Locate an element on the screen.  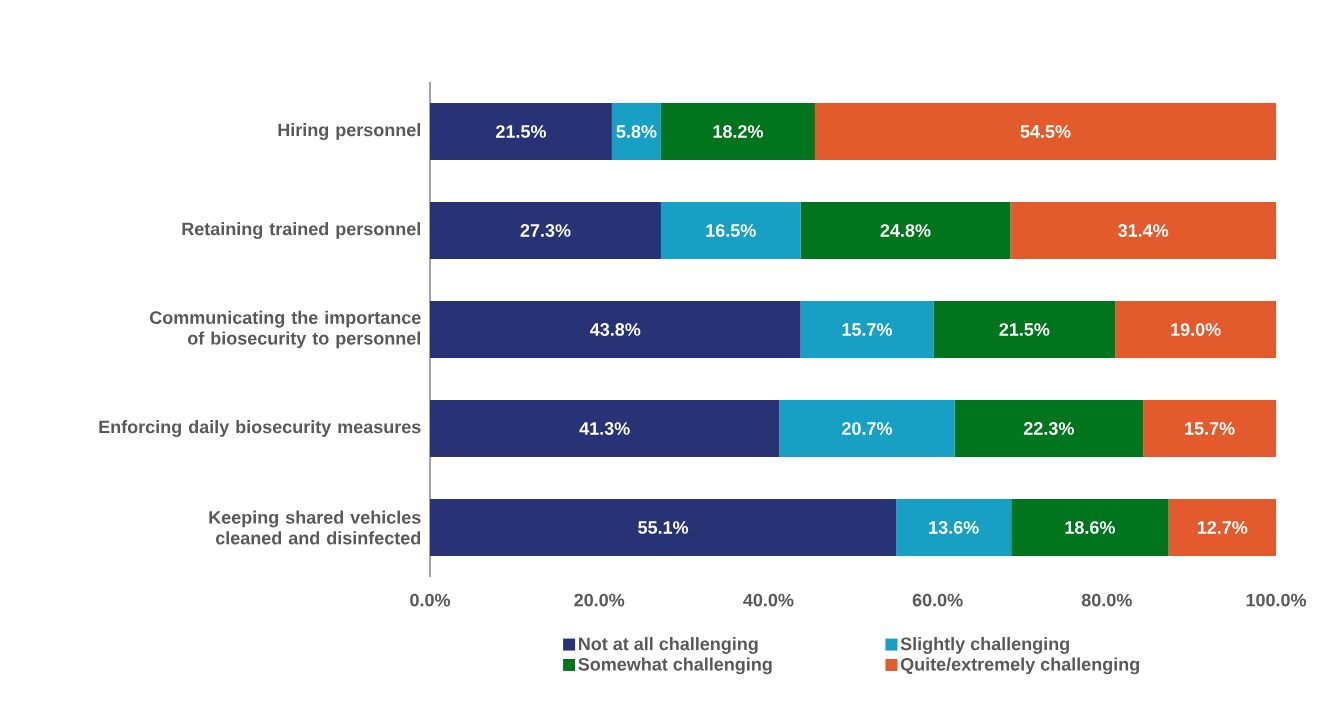
x-tick-label: 20.0% is located at coordinates (599, 600).